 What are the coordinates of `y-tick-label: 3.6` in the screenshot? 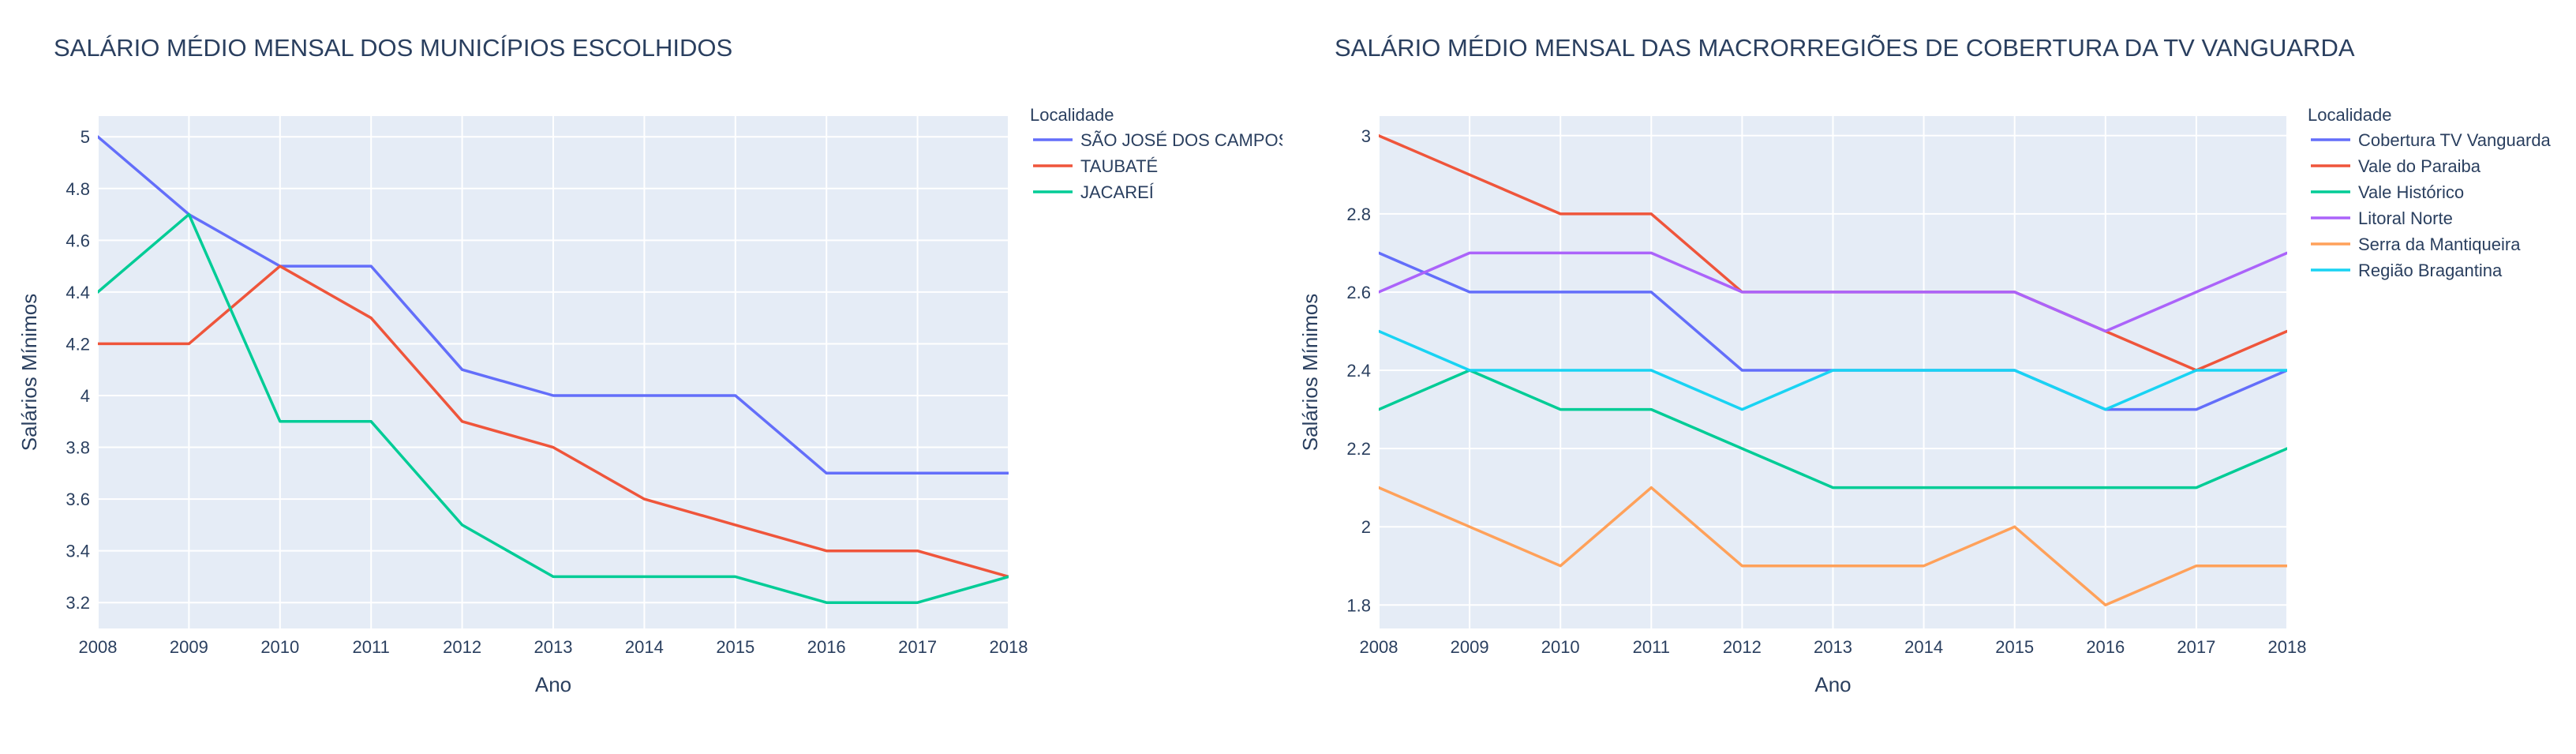 It's located at (78, 499).